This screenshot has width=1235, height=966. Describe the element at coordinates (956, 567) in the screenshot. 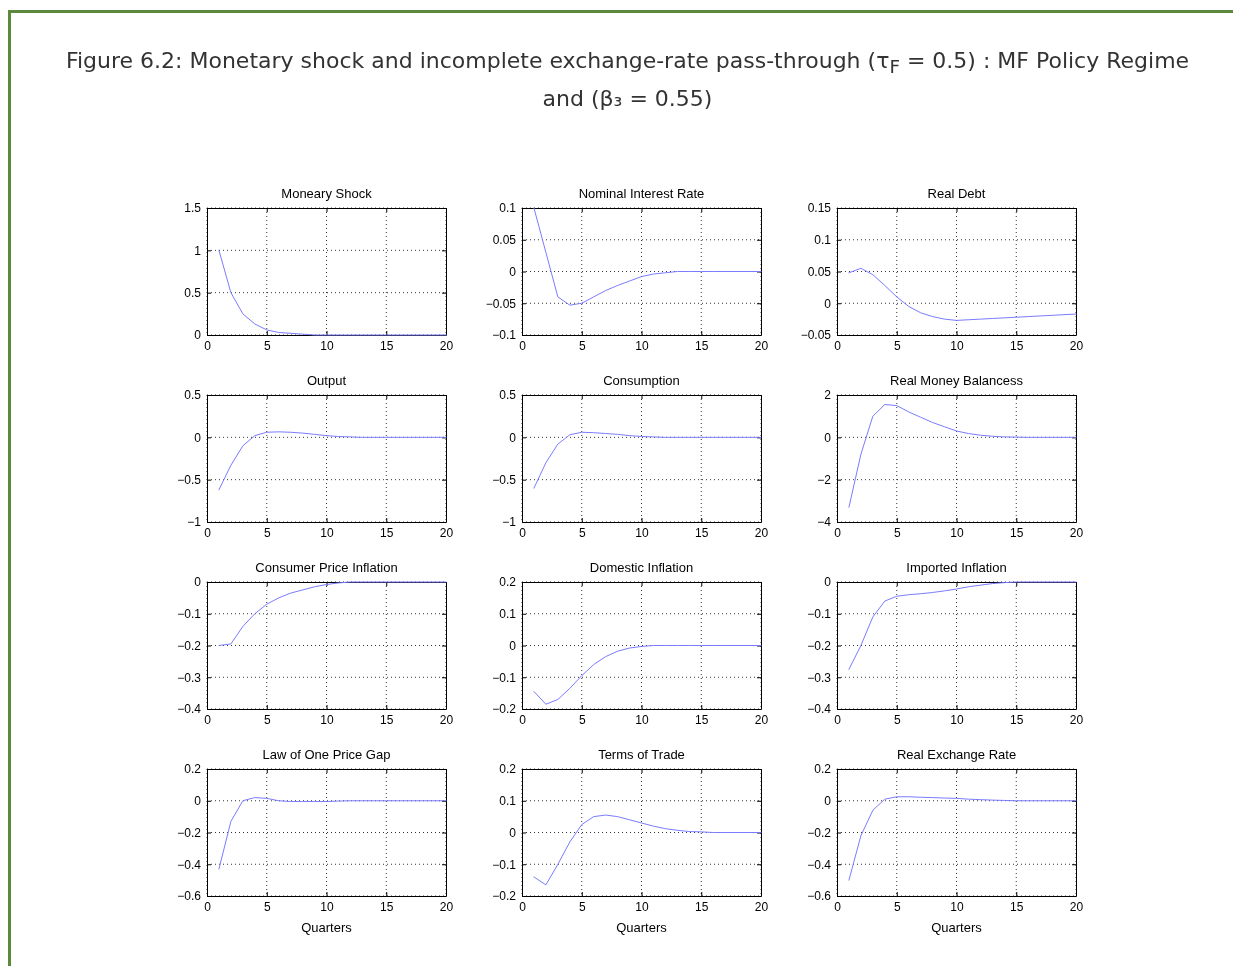

I see `chart-title: Imported Inflation` at that location.